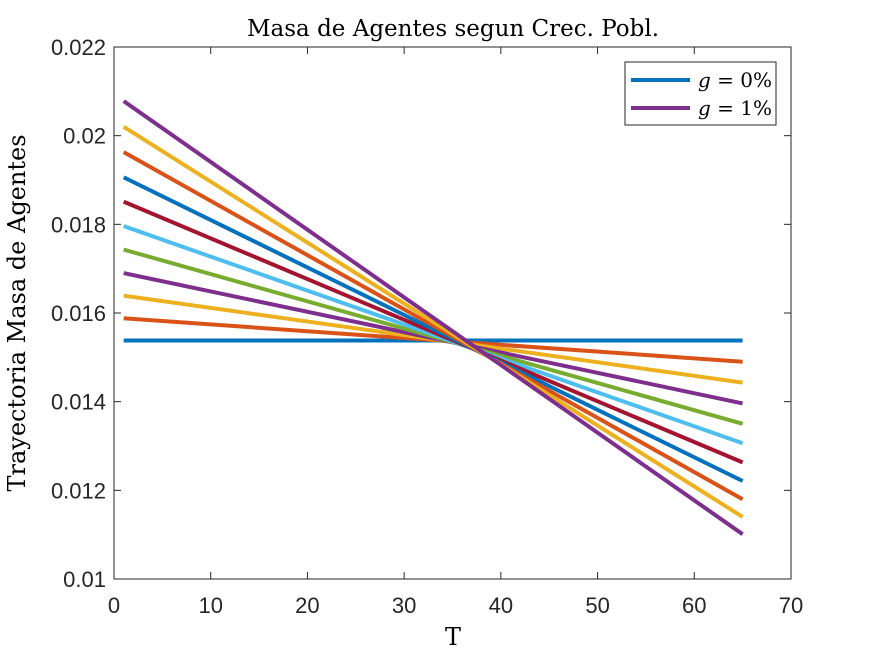  I want to click on legend-label-2: g = 1%, so click(735, 108).